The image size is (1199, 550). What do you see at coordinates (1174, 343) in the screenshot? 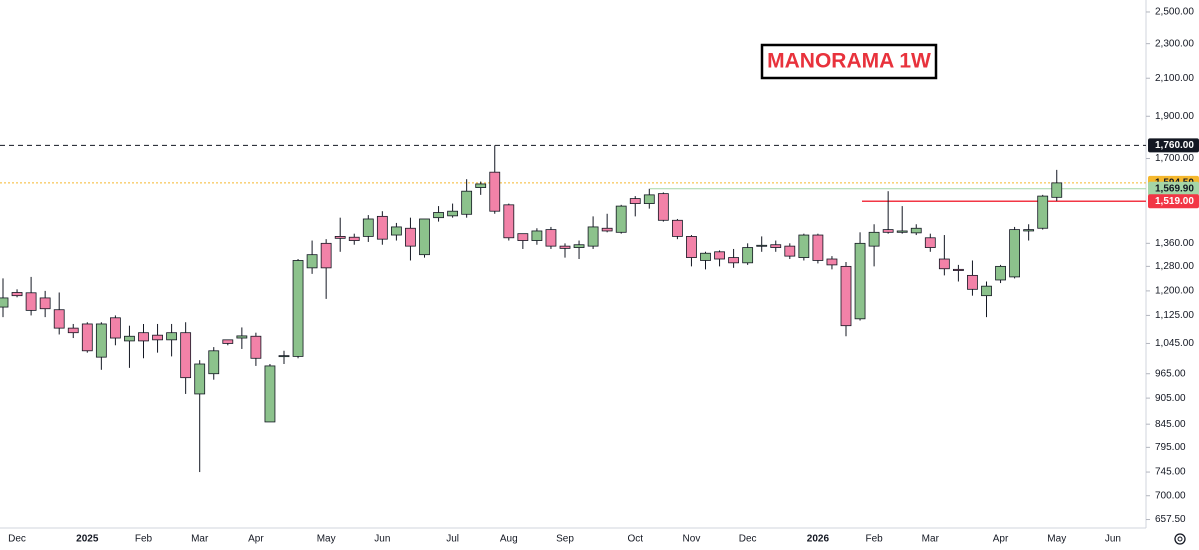
I see `y-tick-label: 1,045.00` at bounding box center [1174, 343].